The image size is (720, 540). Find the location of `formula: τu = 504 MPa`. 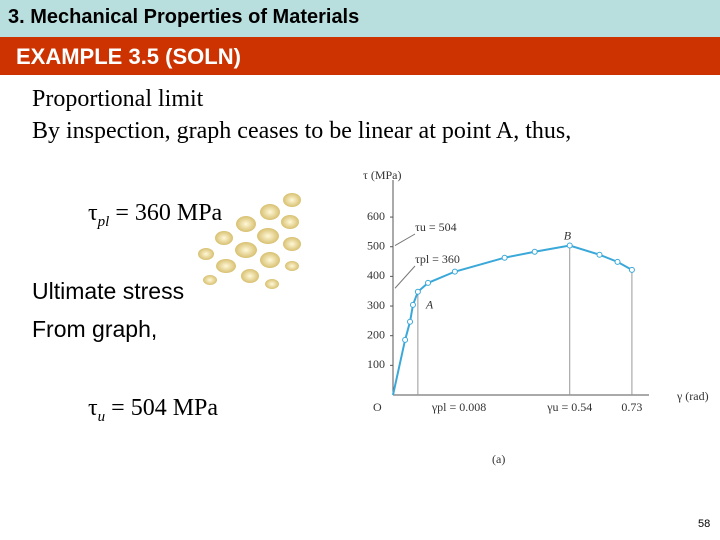

formula: τu = 504 MPa is located at coordinates (153, 410).